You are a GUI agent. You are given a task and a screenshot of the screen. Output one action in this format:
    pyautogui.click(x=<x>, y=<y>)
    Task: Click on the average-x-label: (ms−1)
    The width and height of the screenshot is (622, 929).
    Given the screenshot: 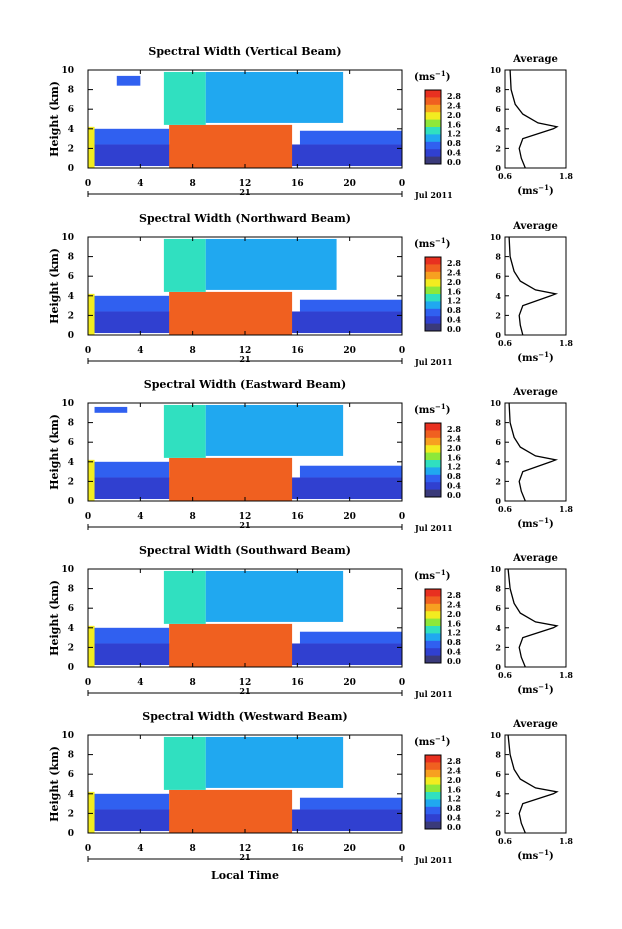 What is the action you would take?
    pyautogui.click(x=535, y=855)
    